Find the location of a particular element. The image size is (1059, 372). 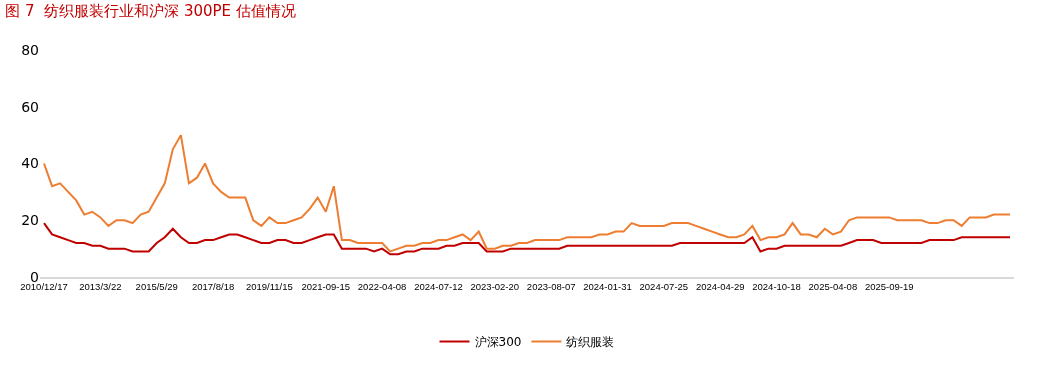

x-tick-label: 2024-01-31 is located at coordinates (607, 287).